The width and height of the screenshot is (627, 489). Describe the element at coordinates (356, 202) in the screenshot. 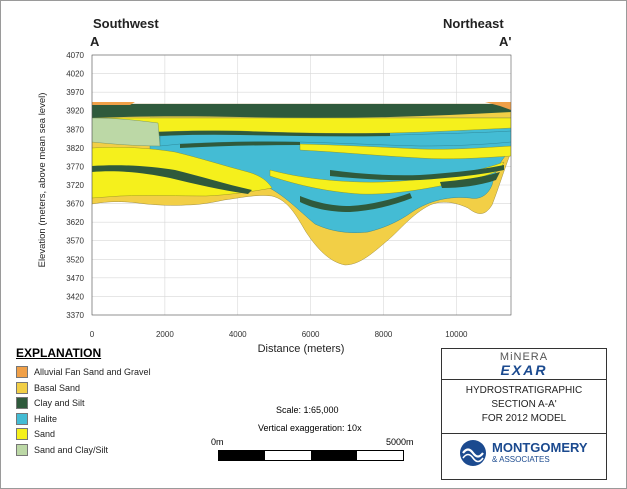

I see `clay-silt-unit-e` at that location.